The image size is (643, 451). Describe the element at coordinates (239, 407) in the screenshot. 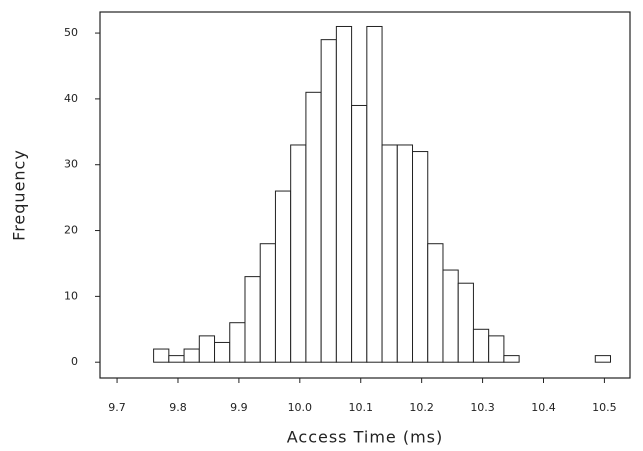

I see `x-tick-label: 9.9` at that location.